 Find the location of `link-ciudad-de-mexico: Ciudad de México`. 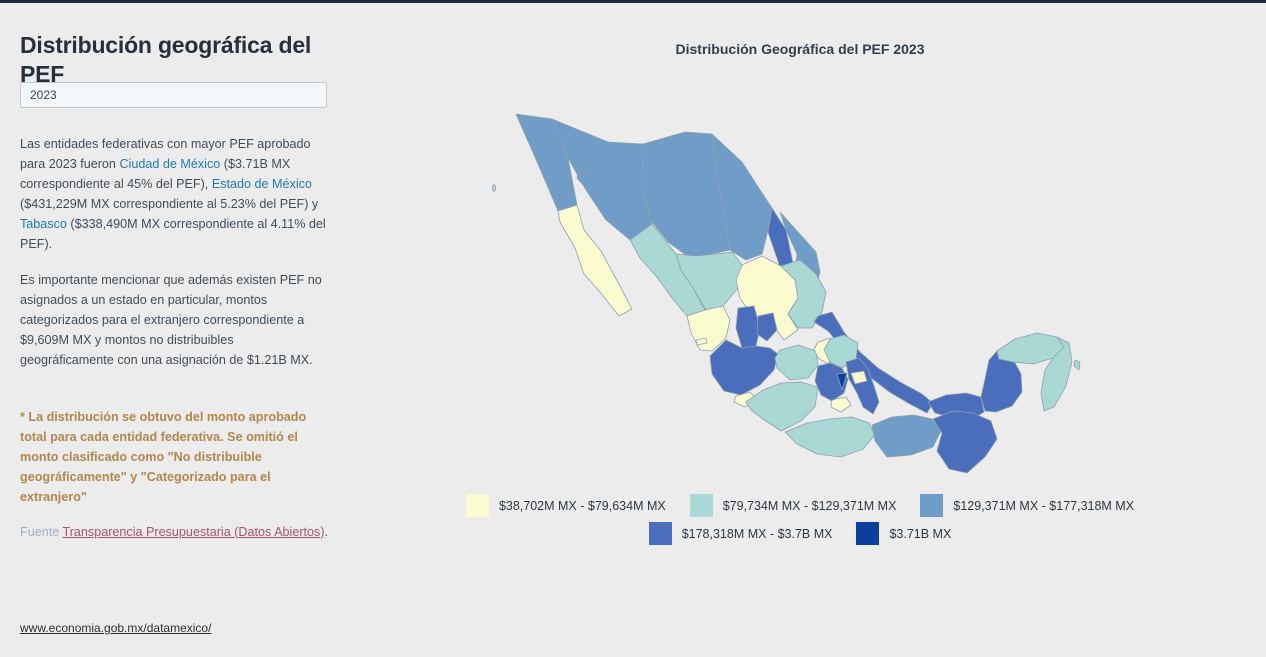

link-ciudad-de-mexico: Ciudad de México is located at coordinates (170, 163).